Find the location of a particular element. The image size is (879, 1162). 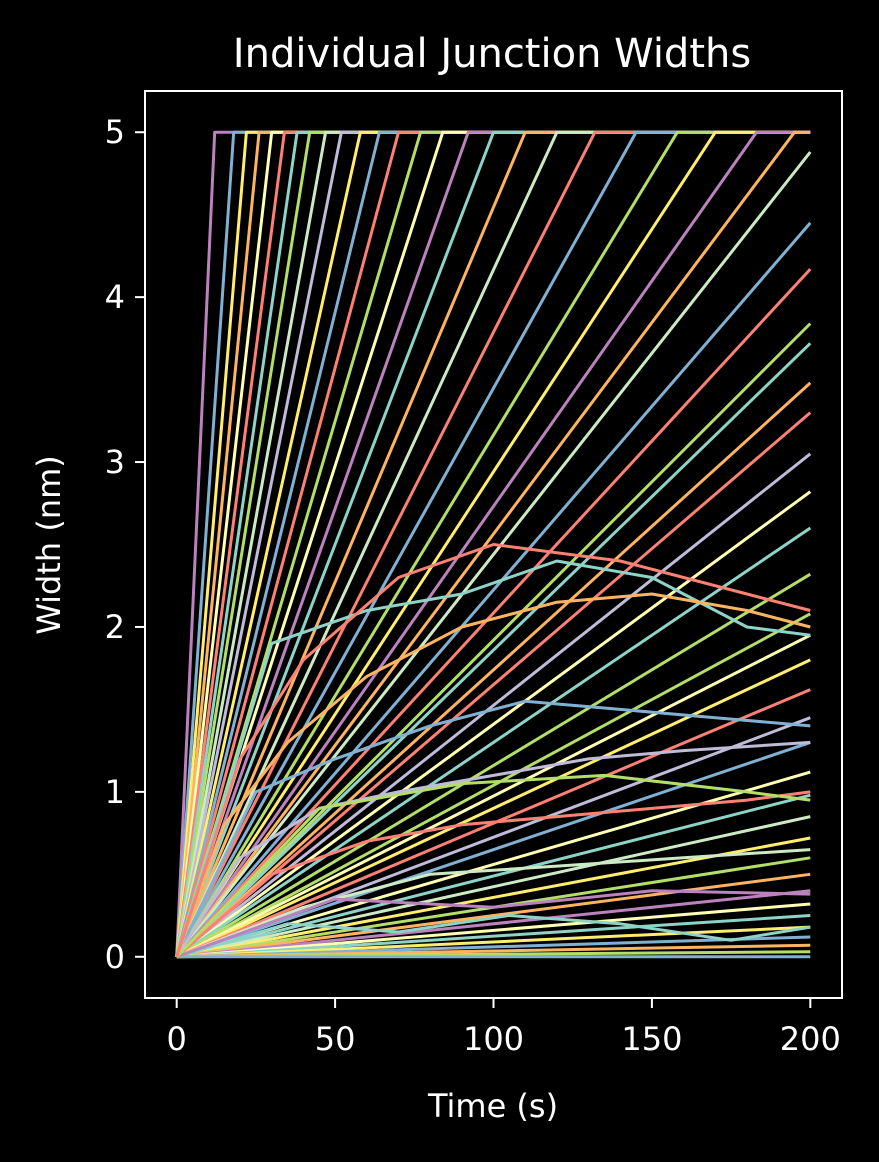

y-axis-ticks: 0 1 2 3 4 5 is located at coordinates (125, 544).